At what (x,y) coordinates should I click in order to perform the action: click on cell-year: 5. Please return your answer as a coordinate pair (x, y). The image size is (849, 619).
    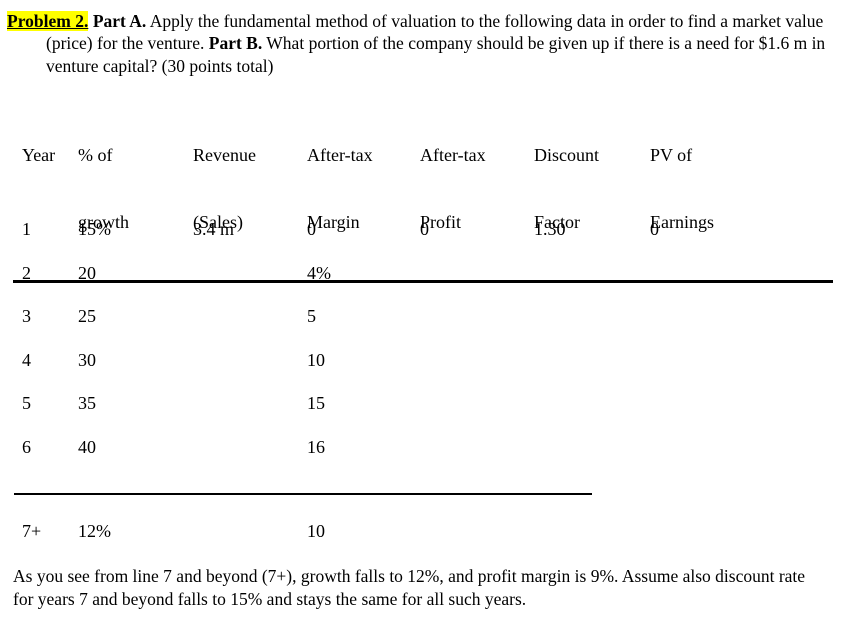
    Looking at the image, I should click on (26, 403).